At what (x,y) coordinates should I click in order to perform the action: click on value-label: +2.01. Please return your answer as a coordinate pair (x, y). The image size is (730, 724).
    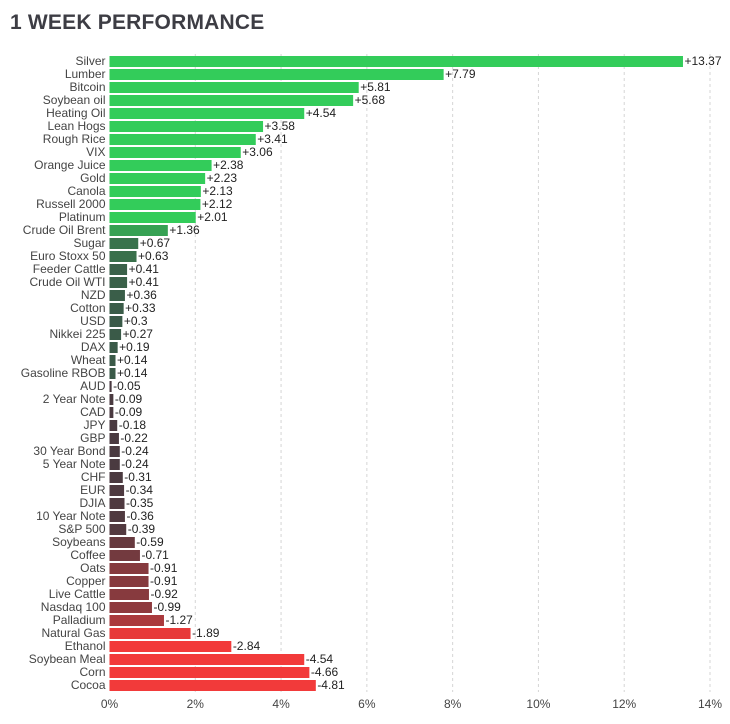
    Looking at the image, I should click on (212, 217).